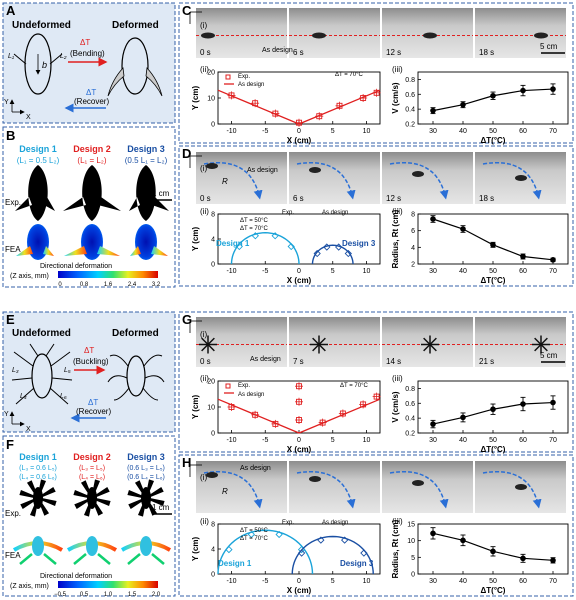  I want to click on panel-c-as-design: As design, so click(277, 50).